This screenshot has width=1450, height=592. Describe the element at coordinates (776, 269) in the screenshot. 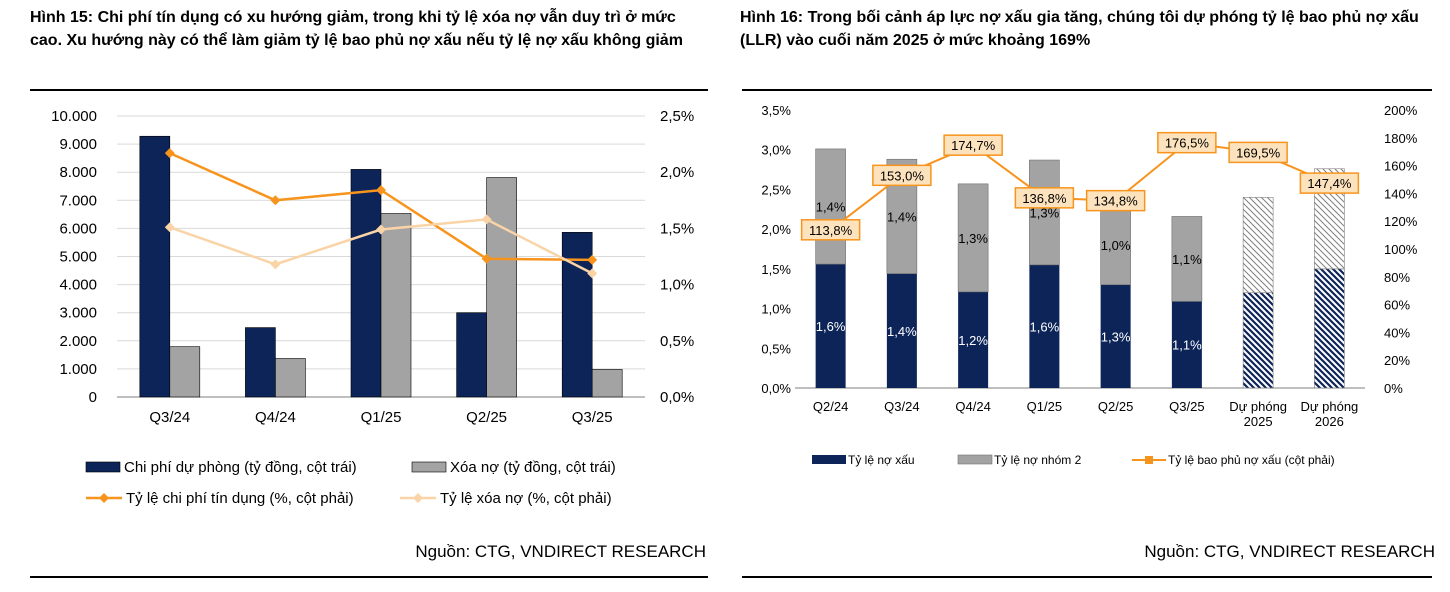

I see `y-left-tick-label: 1,5%` at that location.